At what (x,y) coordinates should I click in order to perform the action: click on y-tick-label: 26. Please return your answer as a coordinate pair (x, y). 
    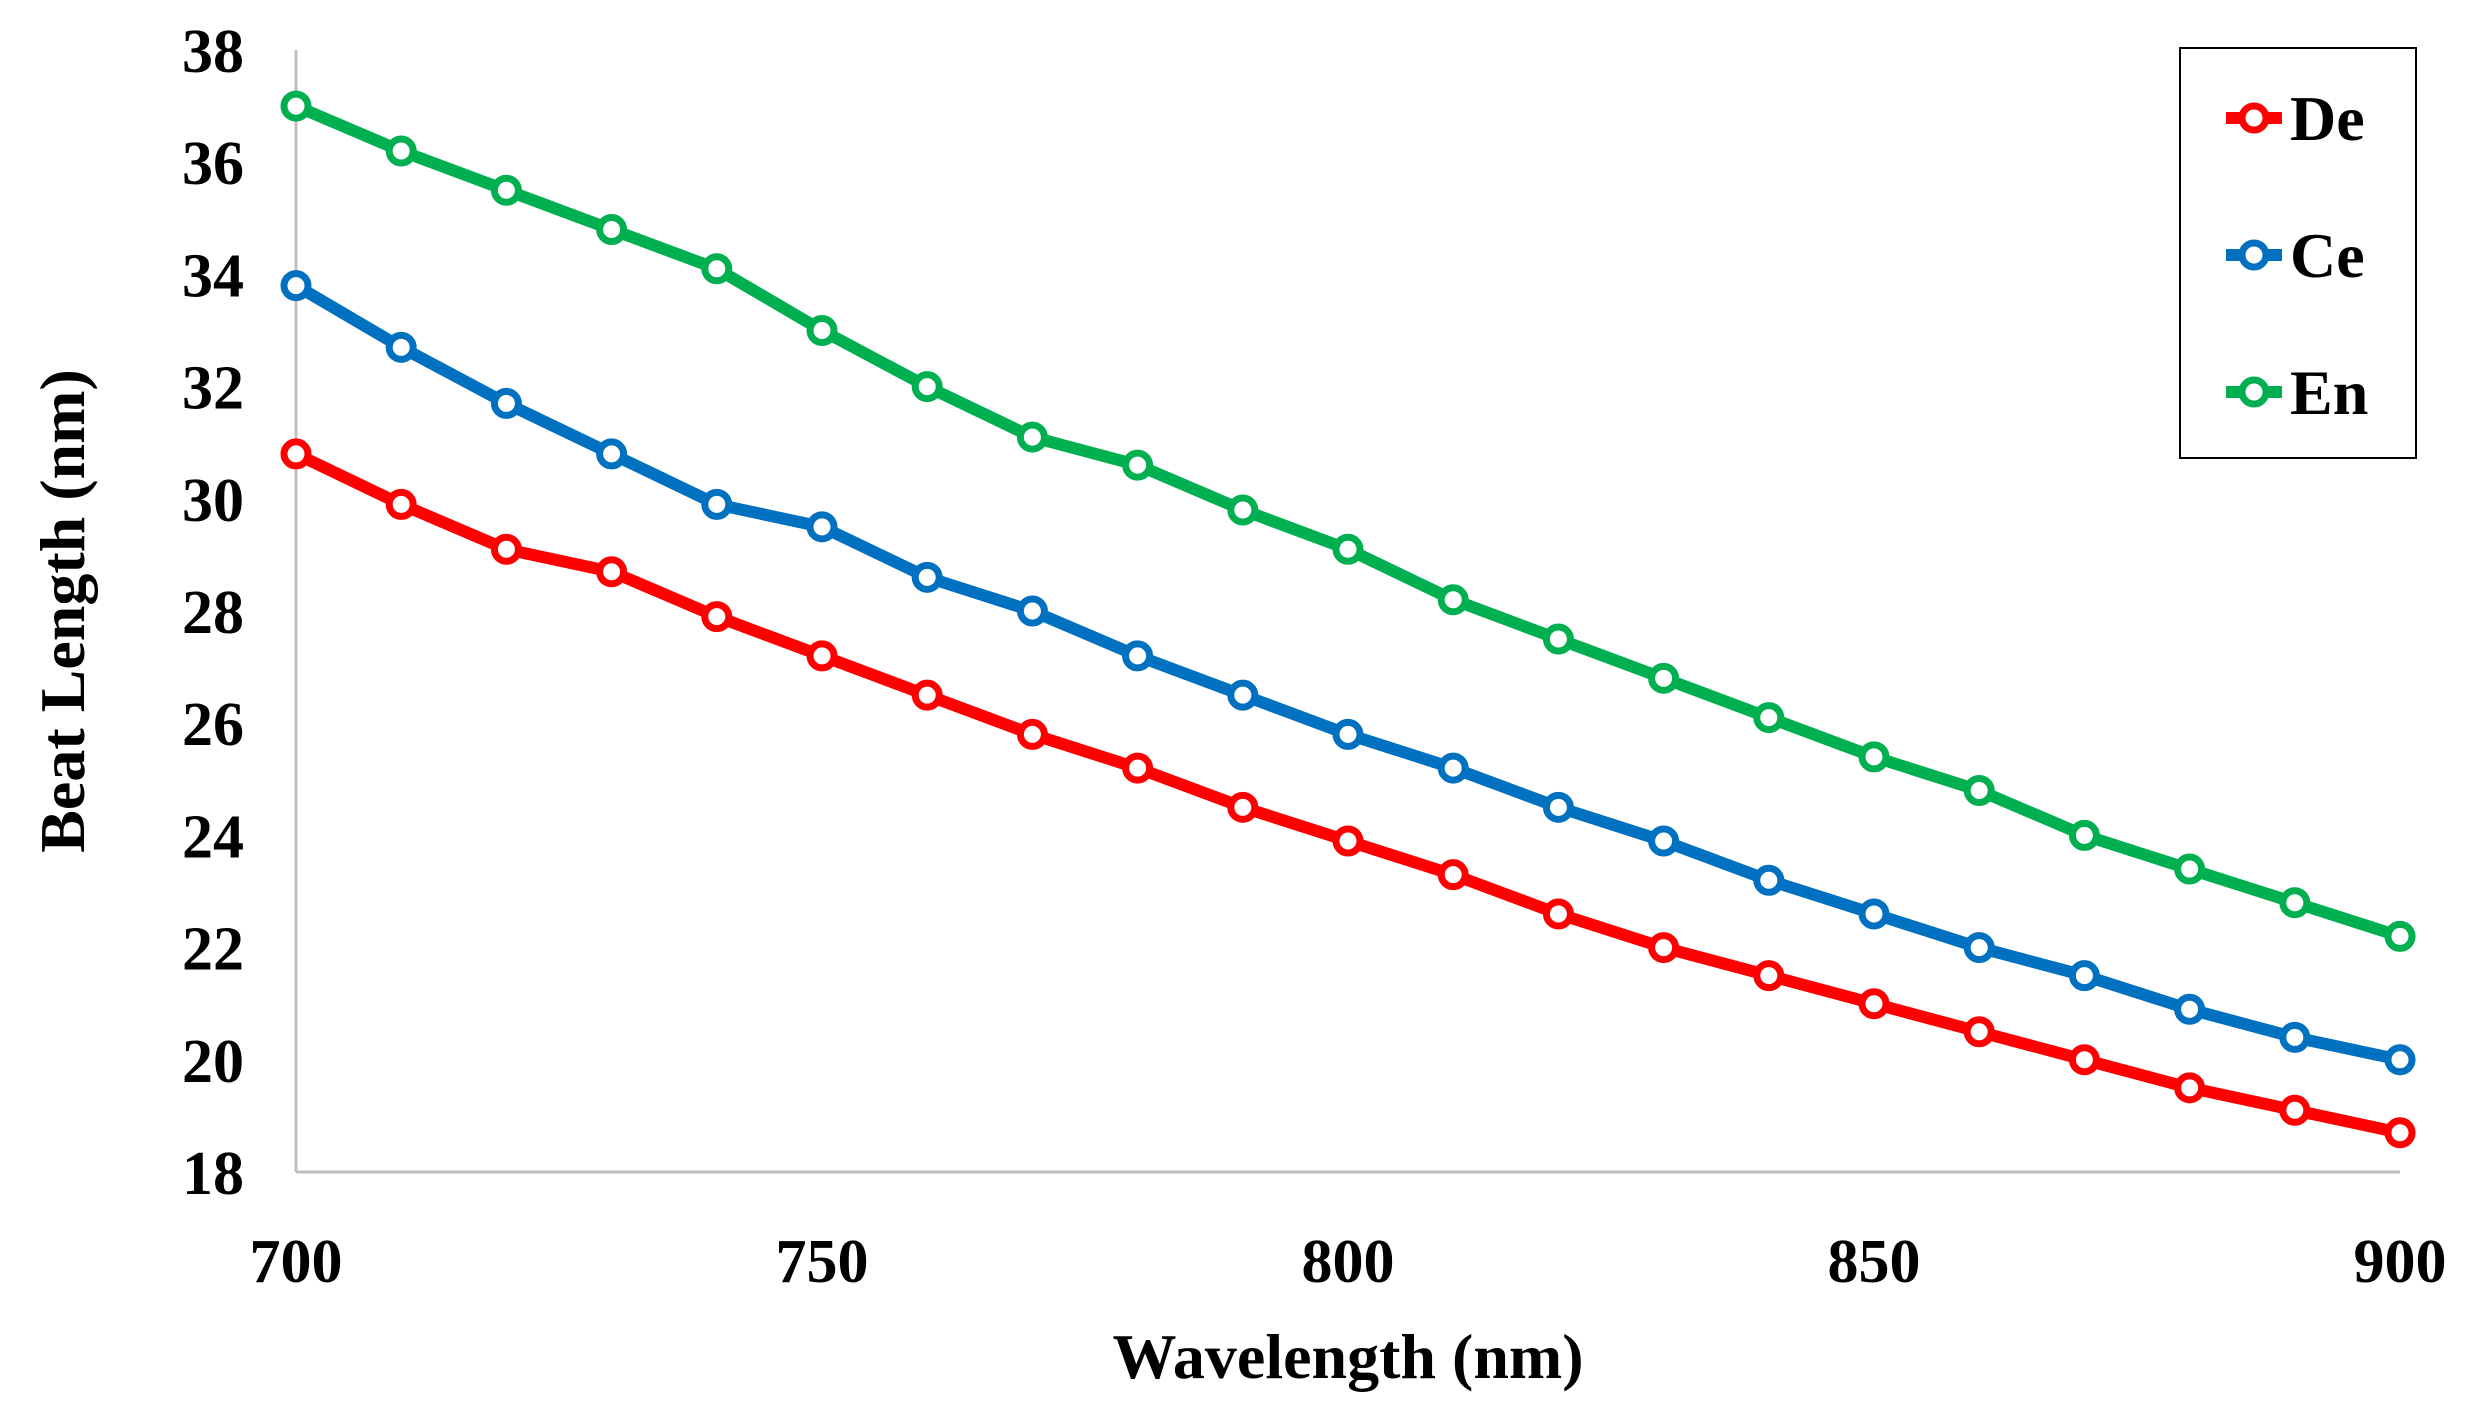
    Looking at the image, I should click on (213, 725).